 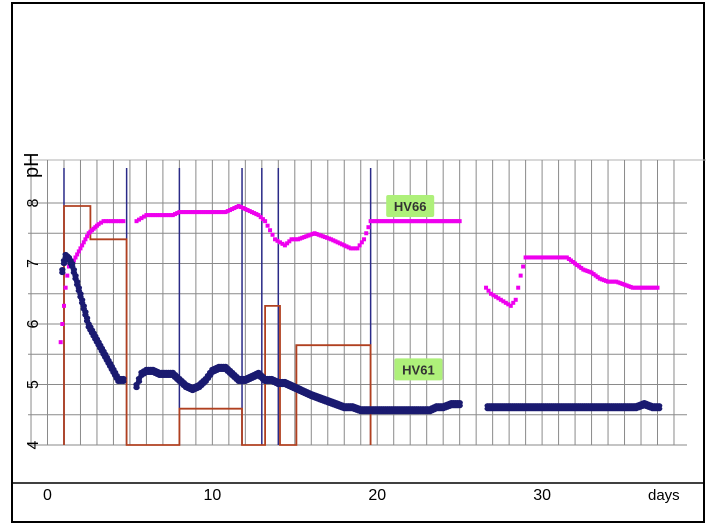 What do you see at coordinates (33, 384) in the screenshot?
I see `y-tick-label: 5` at bounding box center [33, 384].